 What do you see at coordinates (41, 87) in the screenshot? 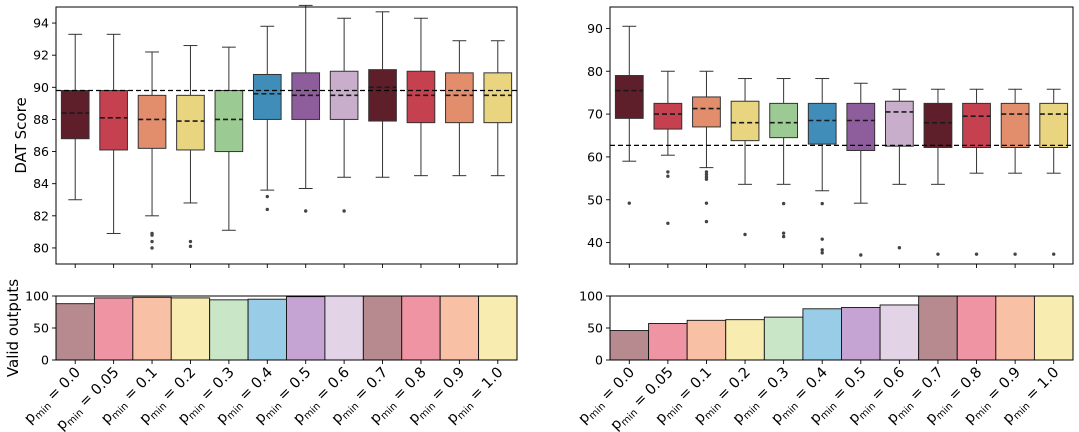
I see `y-tick-label: 90` at bounding box center [41, 87].